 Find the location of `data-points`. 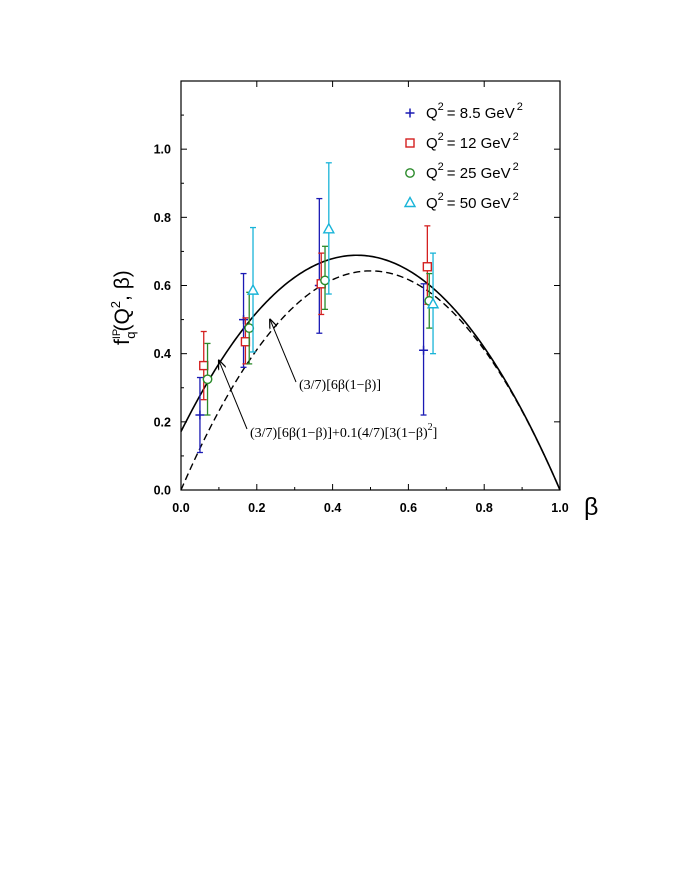

data-points is located at coordinates (317, 308).